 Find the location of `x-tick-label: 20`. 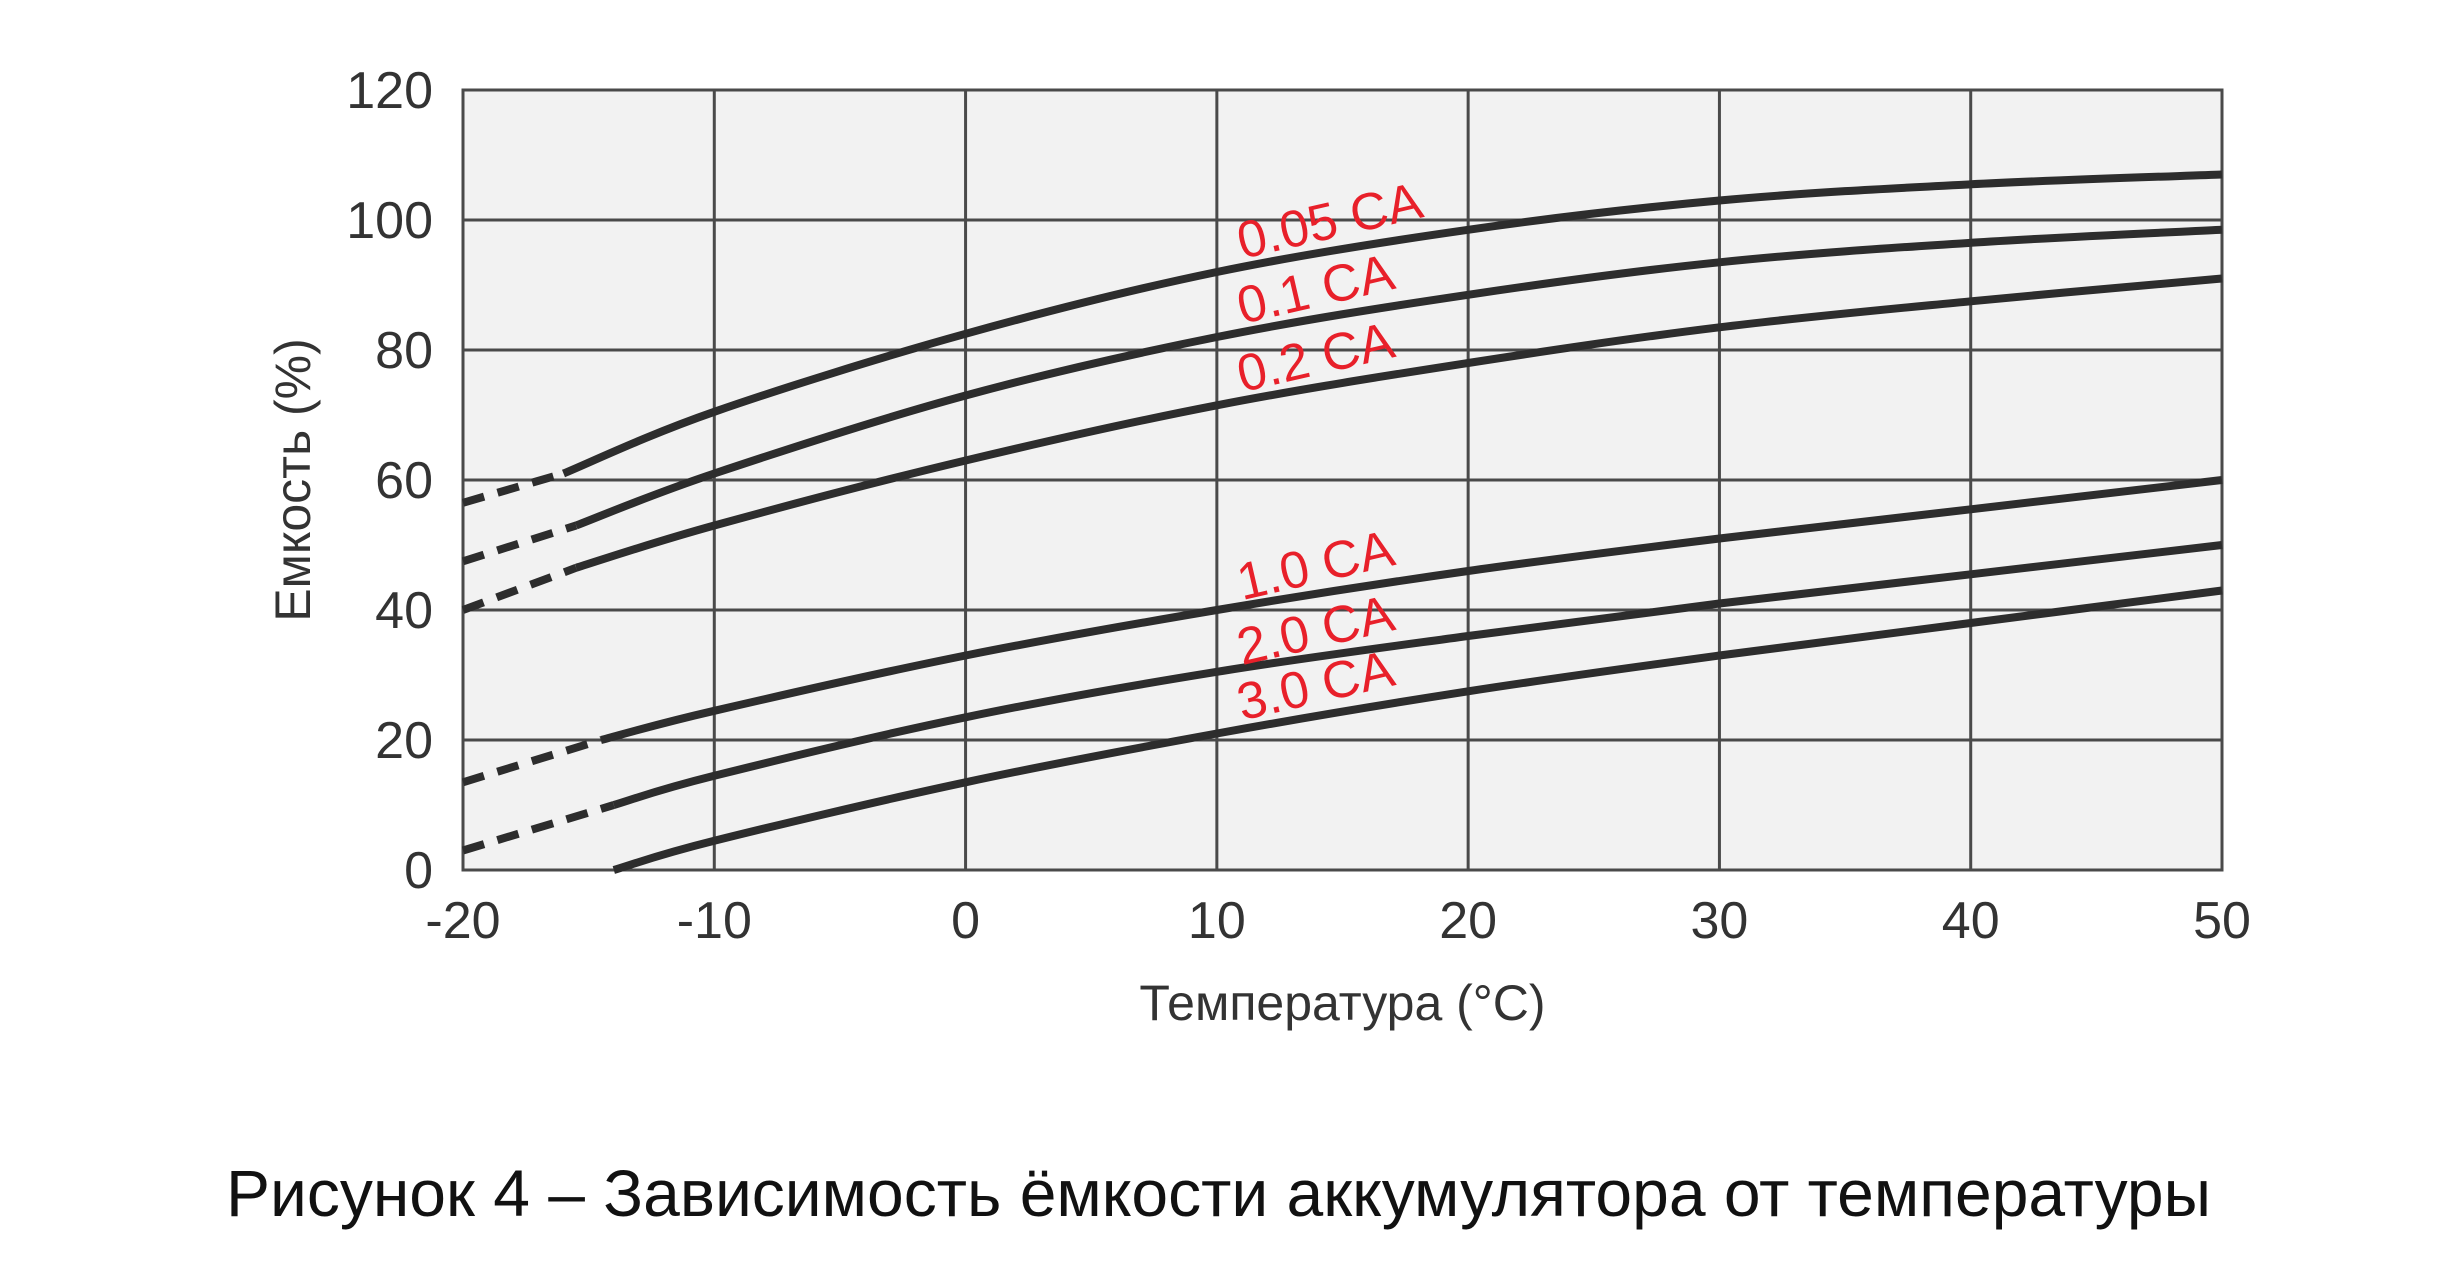

x-tick-label: 20 is located at coordinates (1468, 921).